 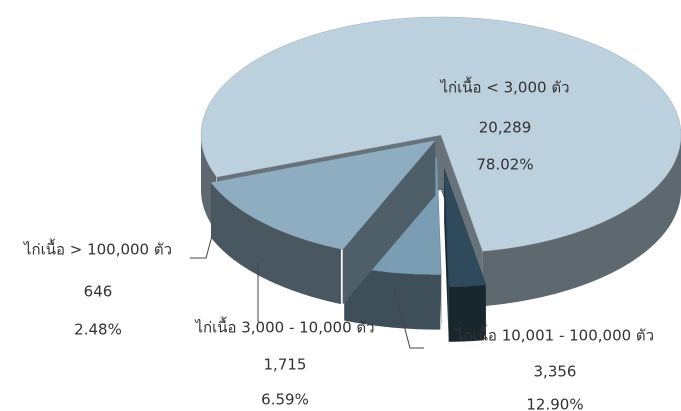 I want to click on percent-label: 2.48%, so click(x=98, y=330).